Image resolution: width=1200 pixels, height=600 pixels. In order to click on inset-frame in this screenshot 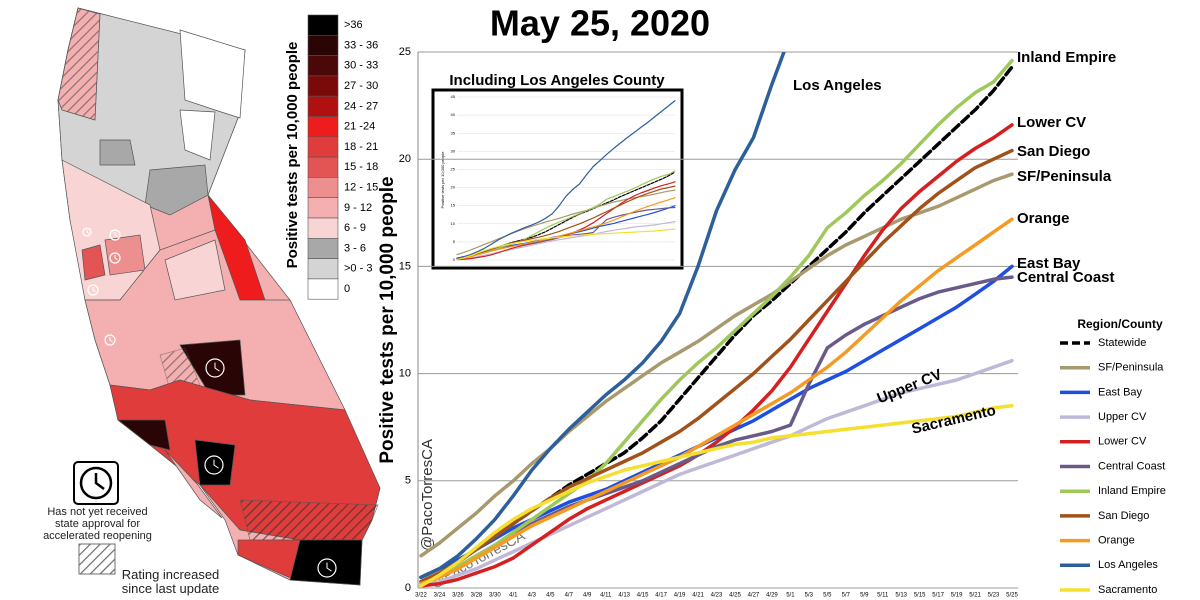, I will do `click(557, 179)`.